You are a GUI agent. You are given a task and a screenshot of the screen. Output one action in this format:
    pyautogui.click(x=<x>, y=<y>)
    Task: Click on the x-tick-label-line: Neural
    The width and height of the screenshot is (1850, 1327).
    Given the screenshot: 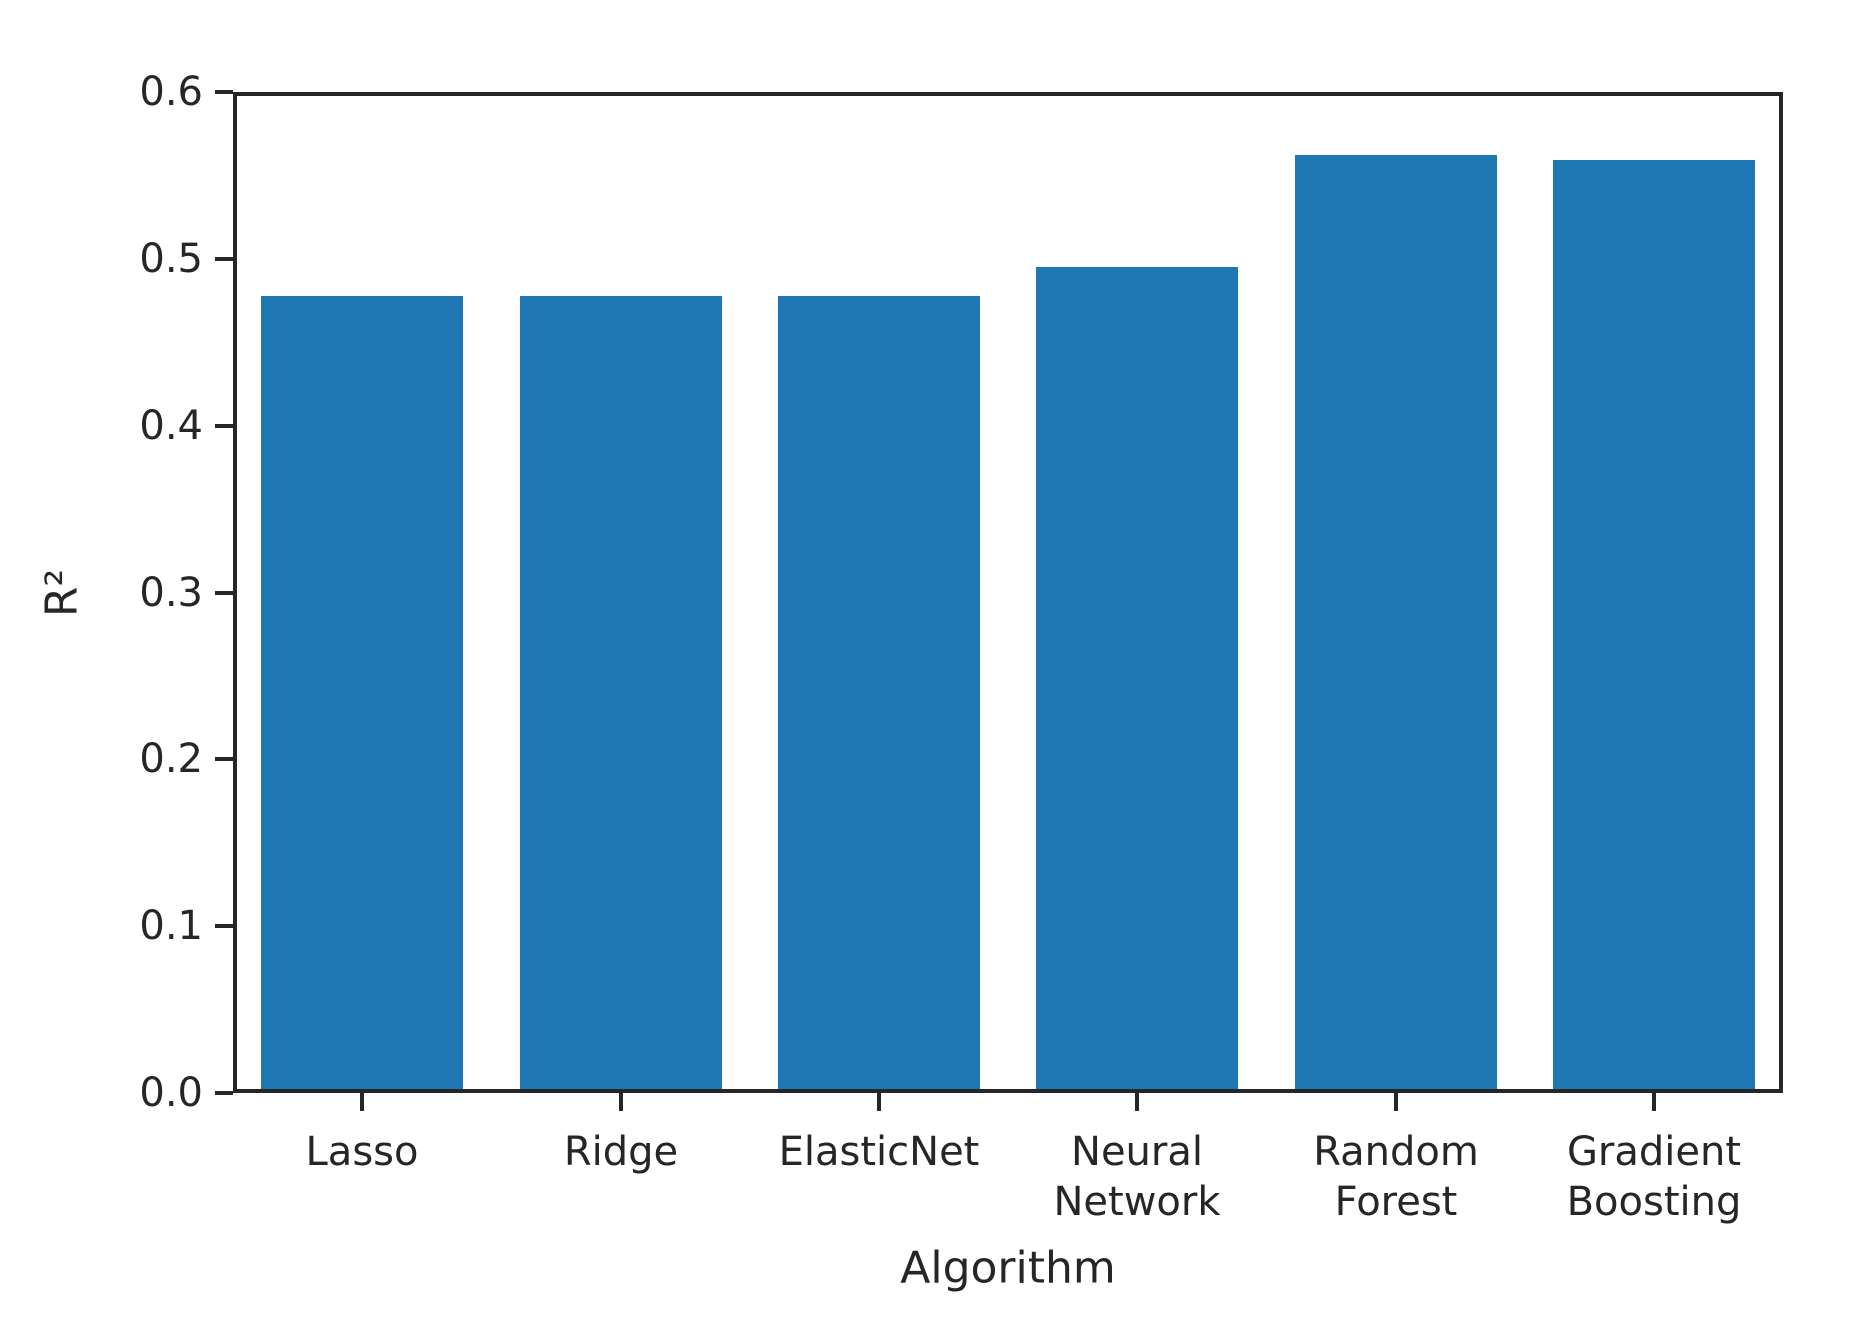 What is the action you would take?
    pyautogui.click(x=1137, y=1152)
    